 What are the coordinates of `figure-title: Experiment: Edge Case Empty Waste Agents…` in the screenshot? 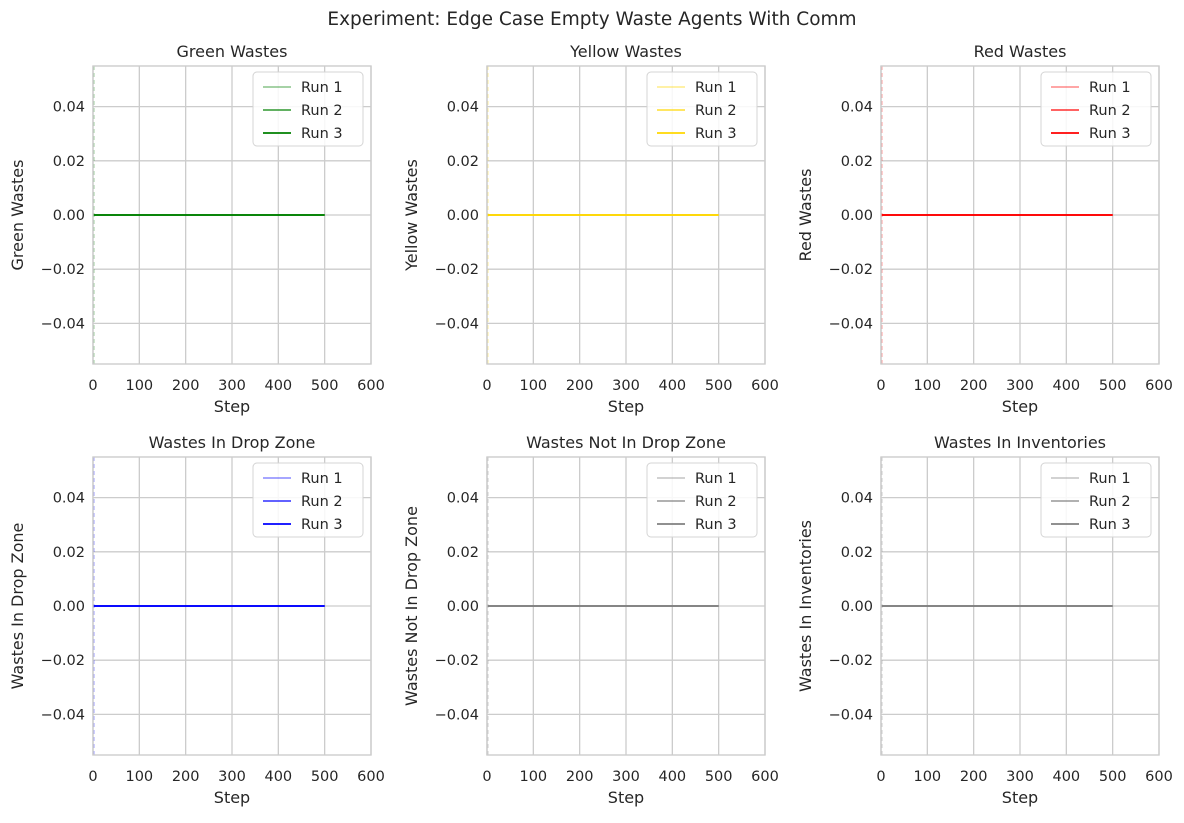 It's located at (591, 19).